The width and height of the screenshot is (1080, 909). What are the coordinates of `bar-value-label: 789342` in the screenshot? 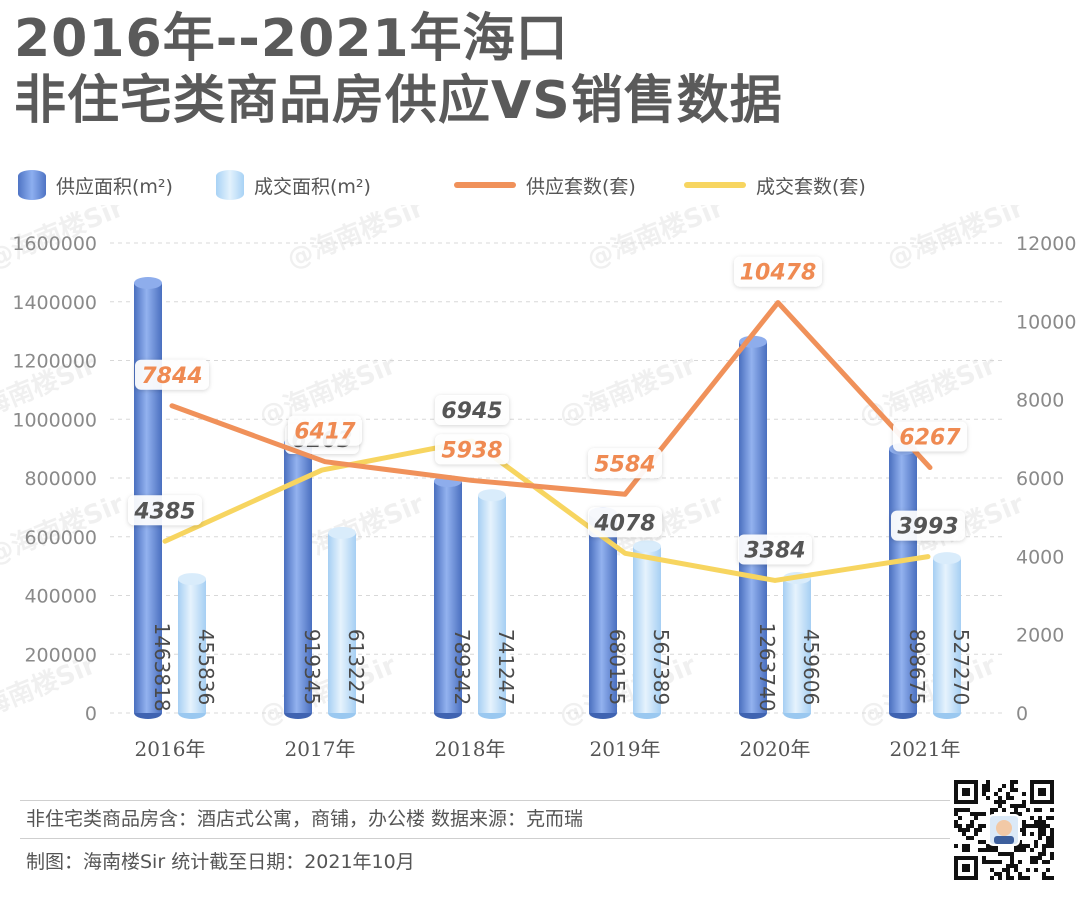 It's located at (462, 667).